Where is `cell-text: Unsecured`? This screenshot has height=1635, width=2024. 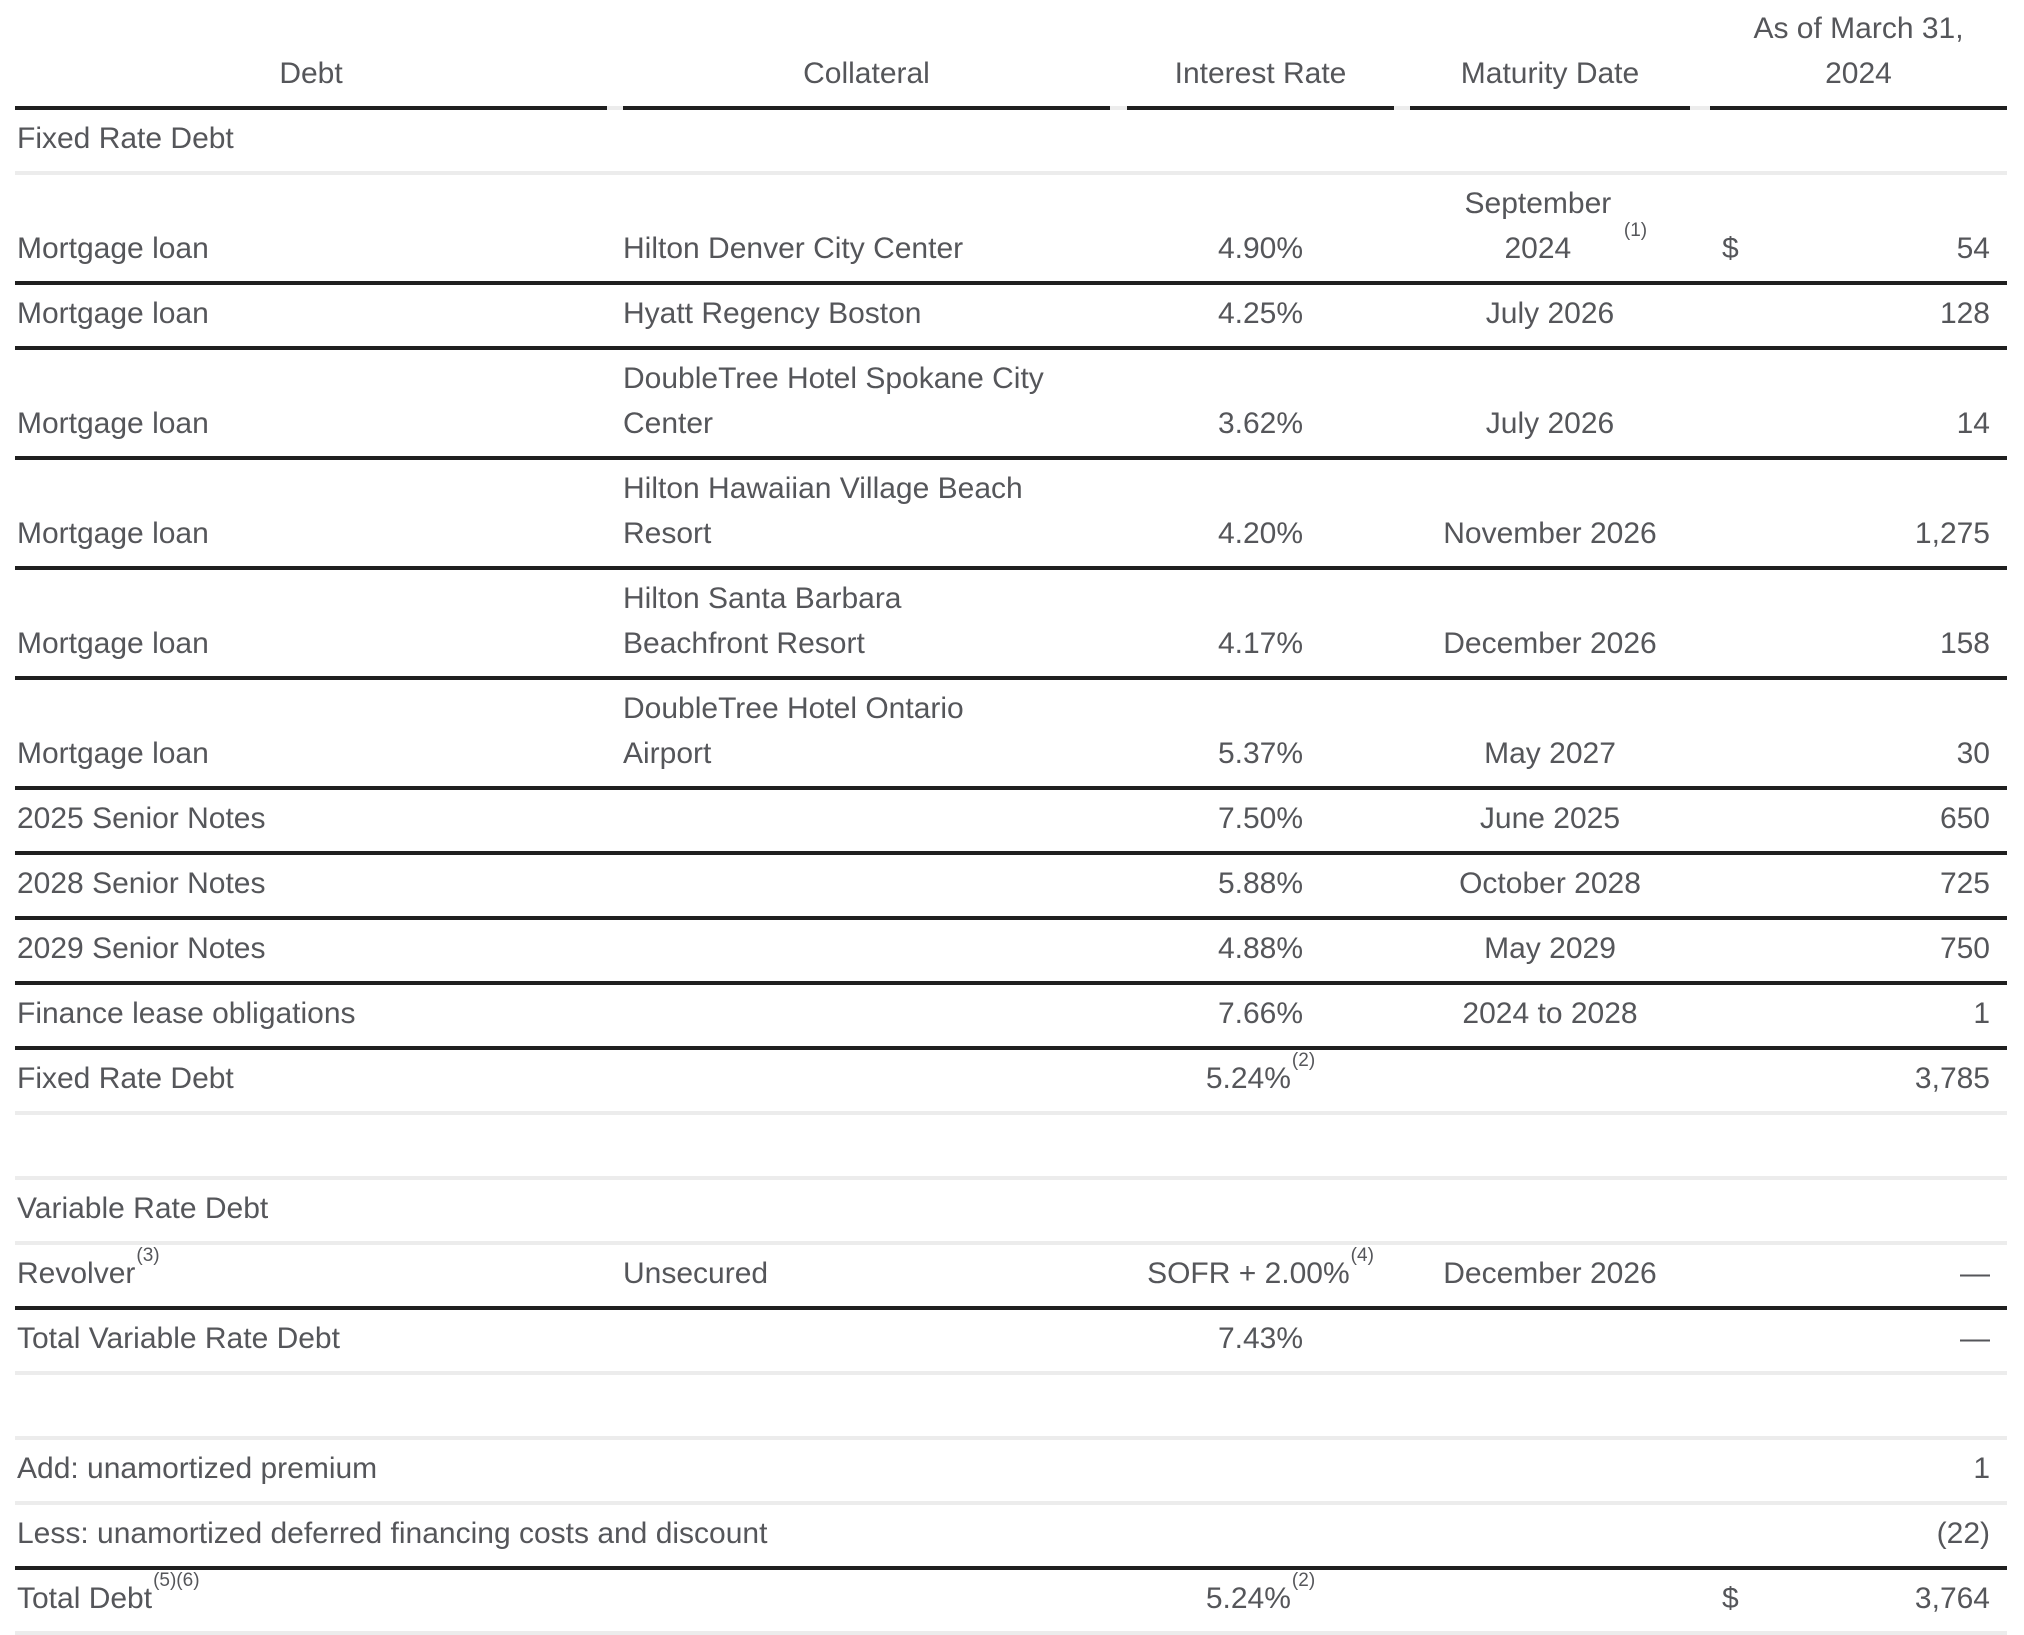 cell-text: Unsecured is located at coordinates (696, 1273).